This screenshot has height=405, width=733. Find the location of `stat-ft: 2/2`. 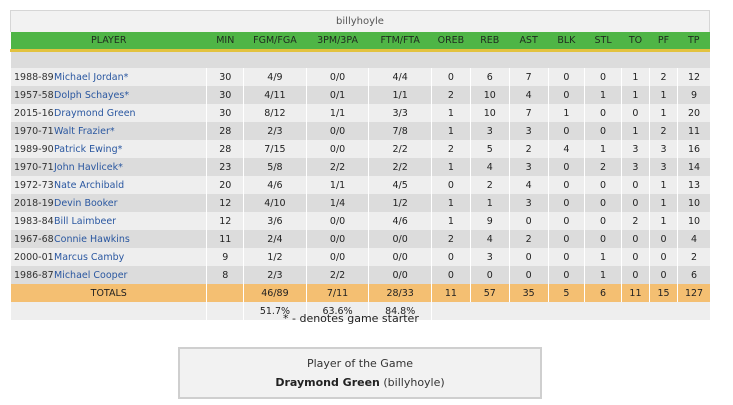

stat-ft: 2/2 is located at coordinates (400, 149).